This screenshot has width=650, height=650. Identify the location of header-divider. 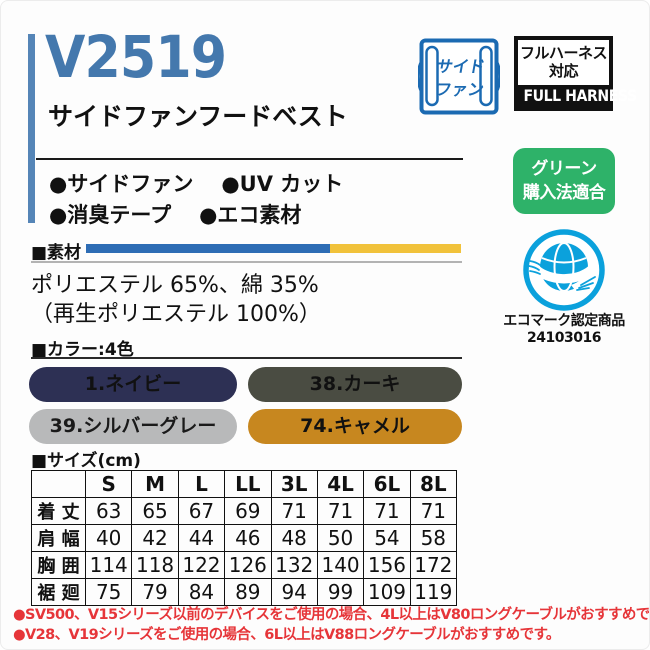
(249, 159).